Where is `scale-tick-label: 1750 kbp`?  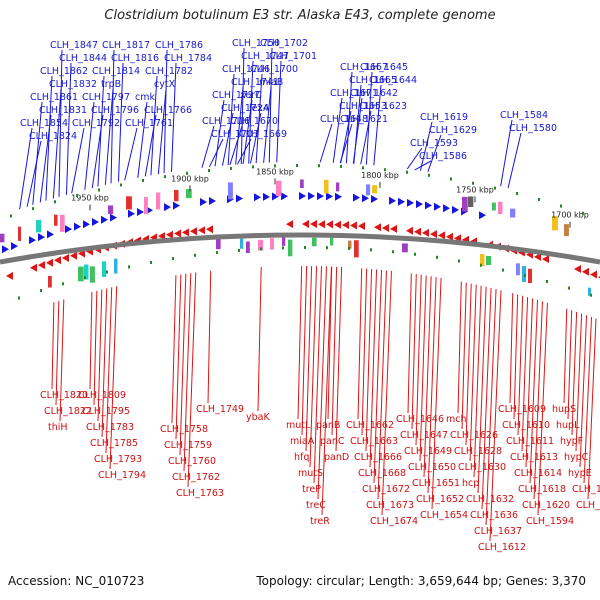 scale-tick-label: 1750 kbp is located at coordinates (475, 189).